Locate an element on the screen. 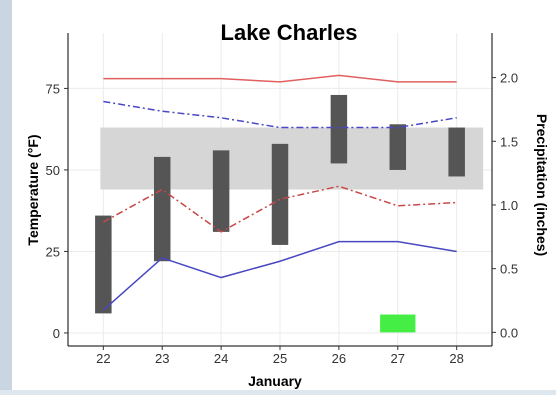 This screenshot has height=395, width=556. precipitation-bars is located at coordinates (398, 323).